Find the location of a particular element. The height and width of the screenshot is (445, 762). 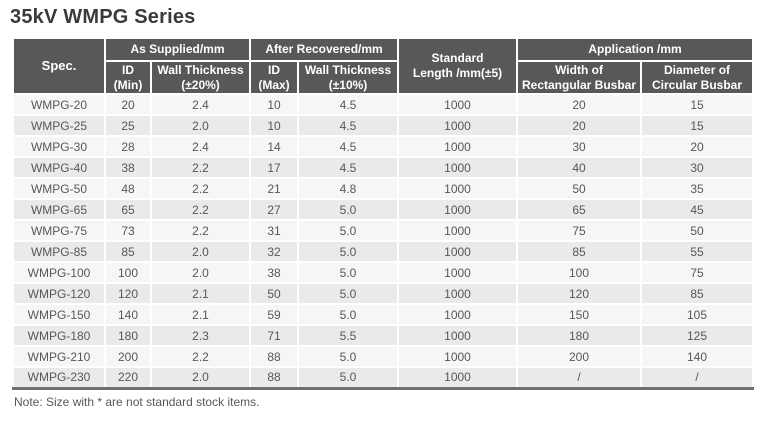

header-id-min: ID (Min) is located at coordinates (128, 77).